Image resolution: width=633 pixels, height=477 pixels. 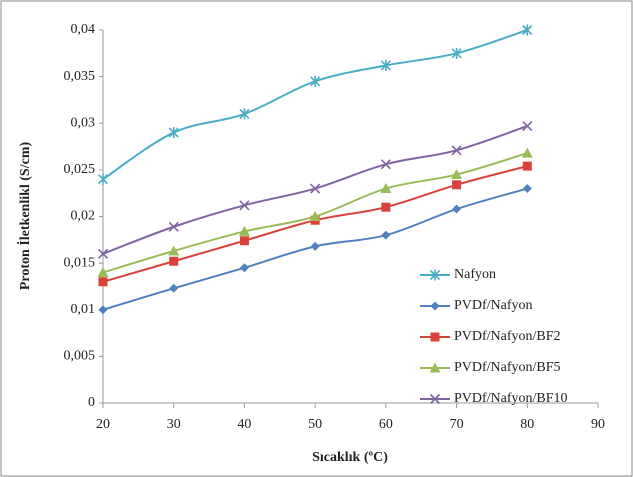 I want to click on legend-label: PVDf/Nafyon/BF5, so click(x=507, y=367).